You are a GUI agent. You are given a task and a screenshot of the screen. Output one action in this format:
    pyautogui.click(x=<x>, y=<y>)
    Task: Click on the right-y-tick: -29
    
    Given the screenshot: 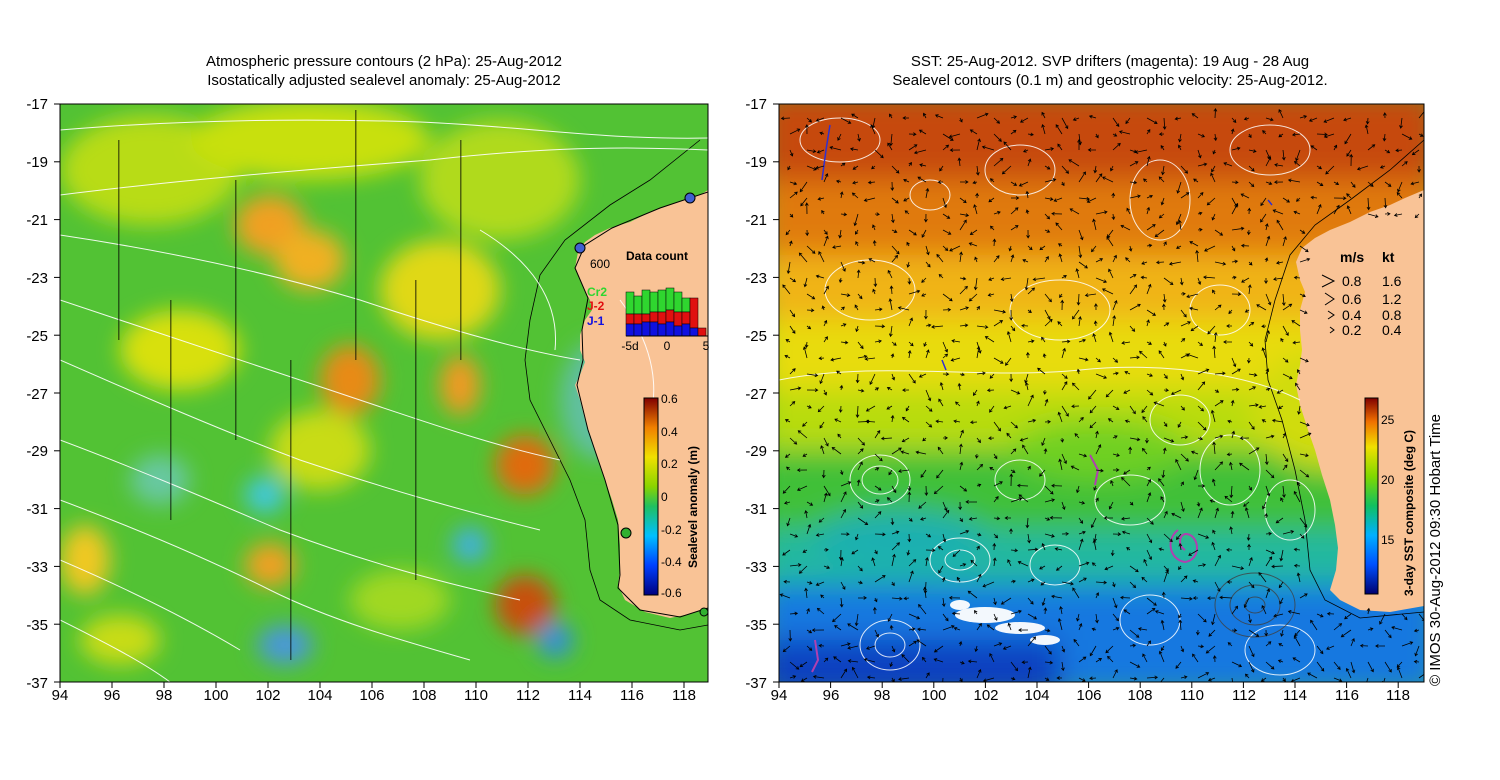 What is the action you would take?
    pyautogui.click(x=756, y=451)
    